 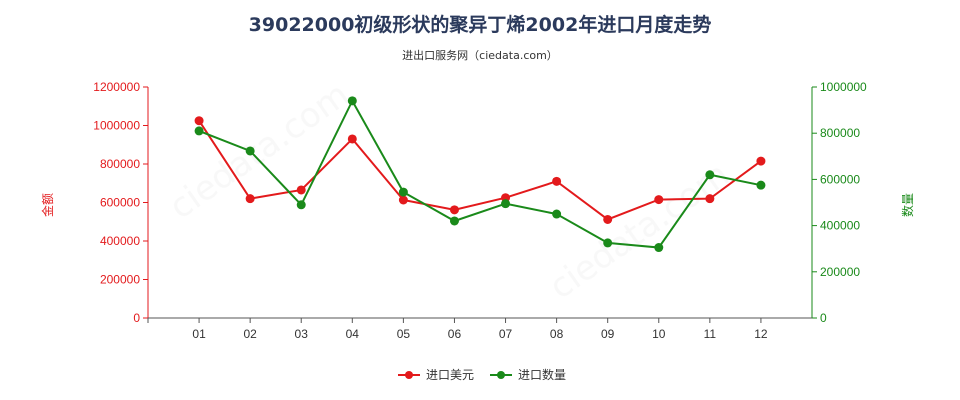 I want to click on left-tick-label: 0, so click(x=136, y=318).